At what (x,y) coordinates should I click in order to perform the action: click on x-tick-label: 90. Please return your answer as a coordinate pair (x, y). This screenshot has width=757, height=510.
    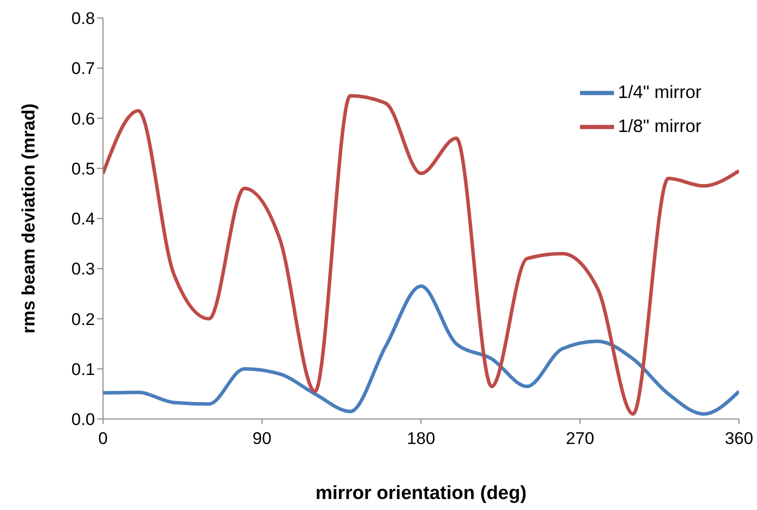
    Looking at the image, I should click on (262, 438).